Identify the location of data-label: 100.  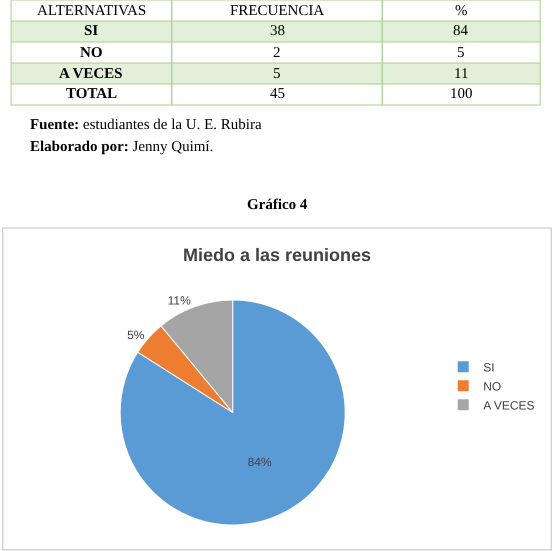
(461, 94).